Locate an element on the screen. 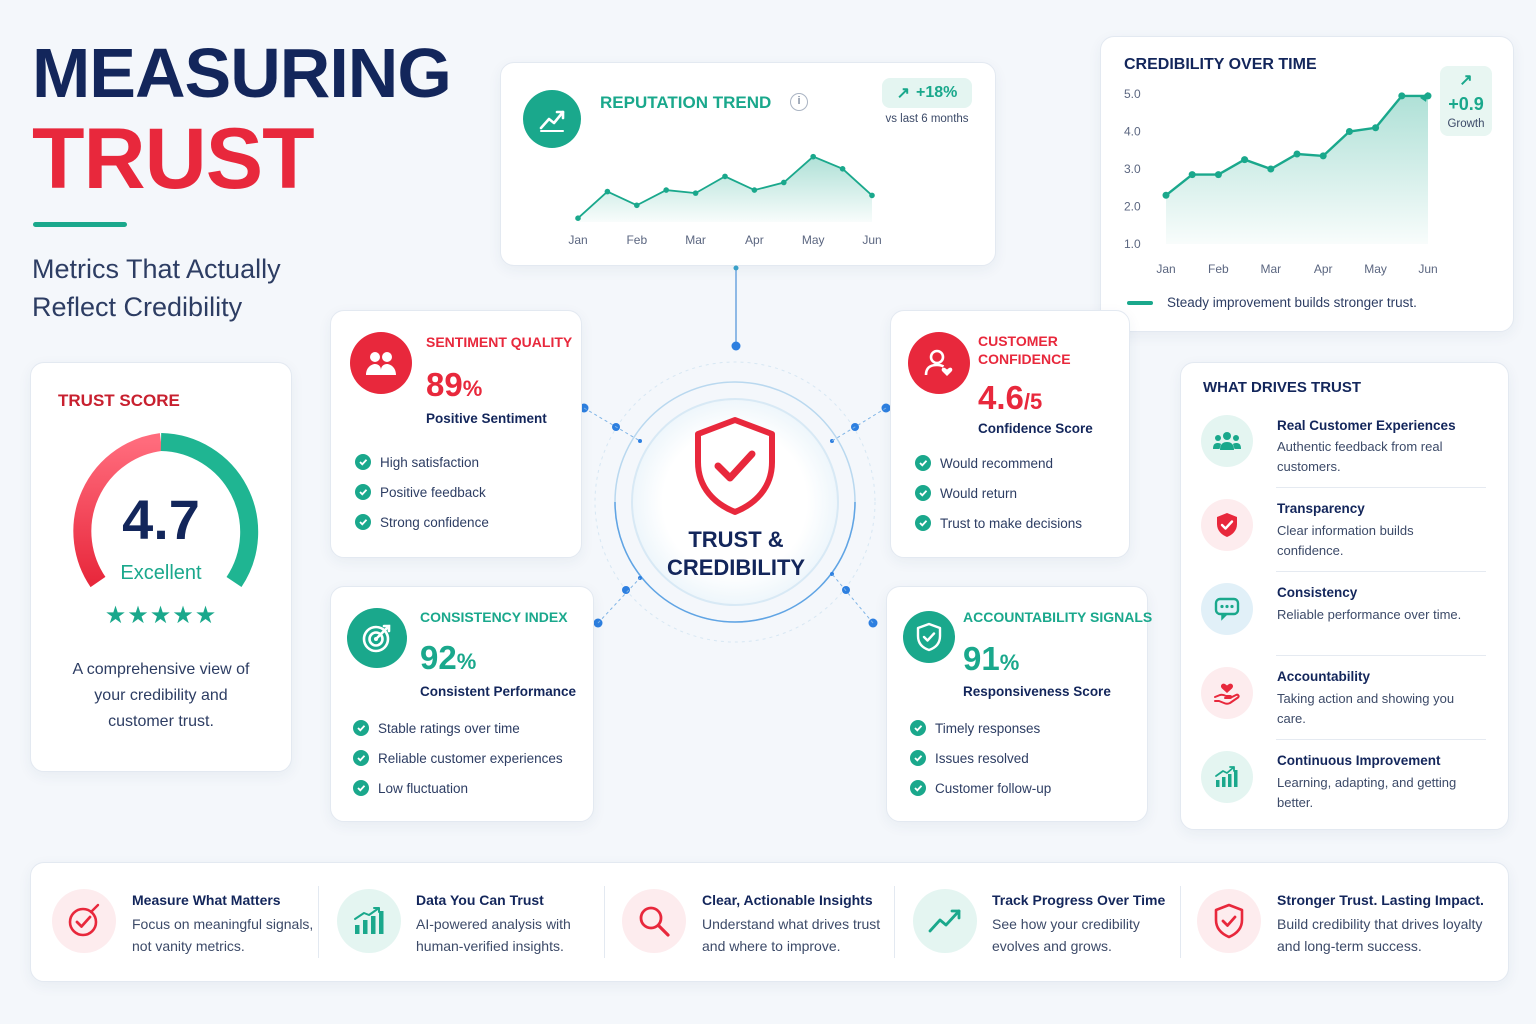  growth-badge-value: +18% is located at coordinates (937, 92).